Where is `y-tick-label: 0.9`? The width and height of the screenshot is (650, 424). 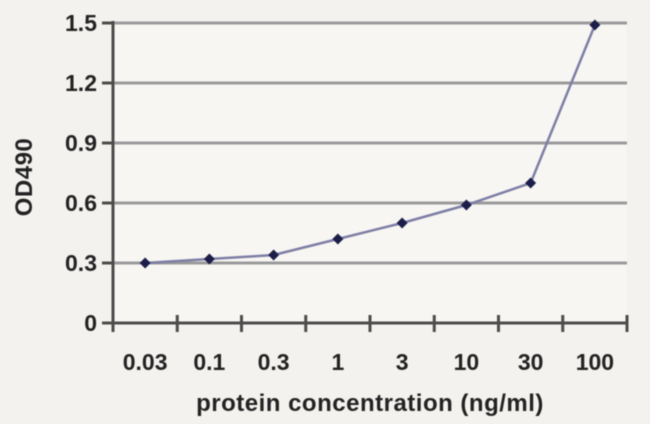
y-tick-label: 0.9 is located at coordinates (81, 143).